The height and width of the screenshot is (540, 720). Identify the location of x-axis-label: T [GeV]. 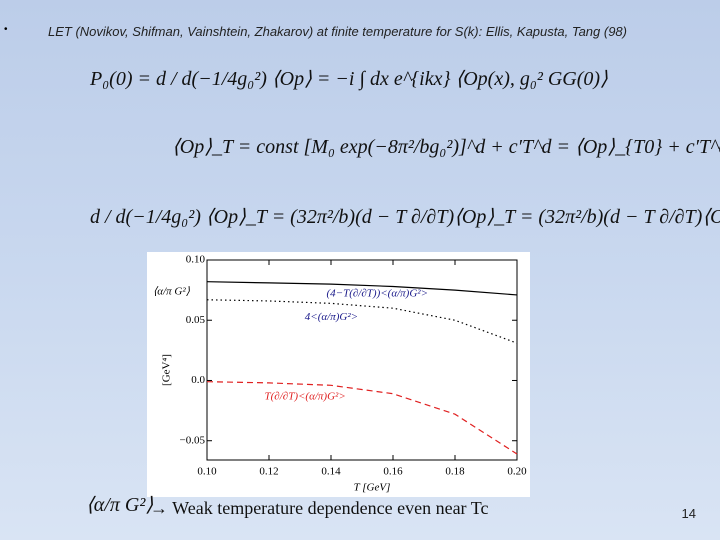
(372, 488).